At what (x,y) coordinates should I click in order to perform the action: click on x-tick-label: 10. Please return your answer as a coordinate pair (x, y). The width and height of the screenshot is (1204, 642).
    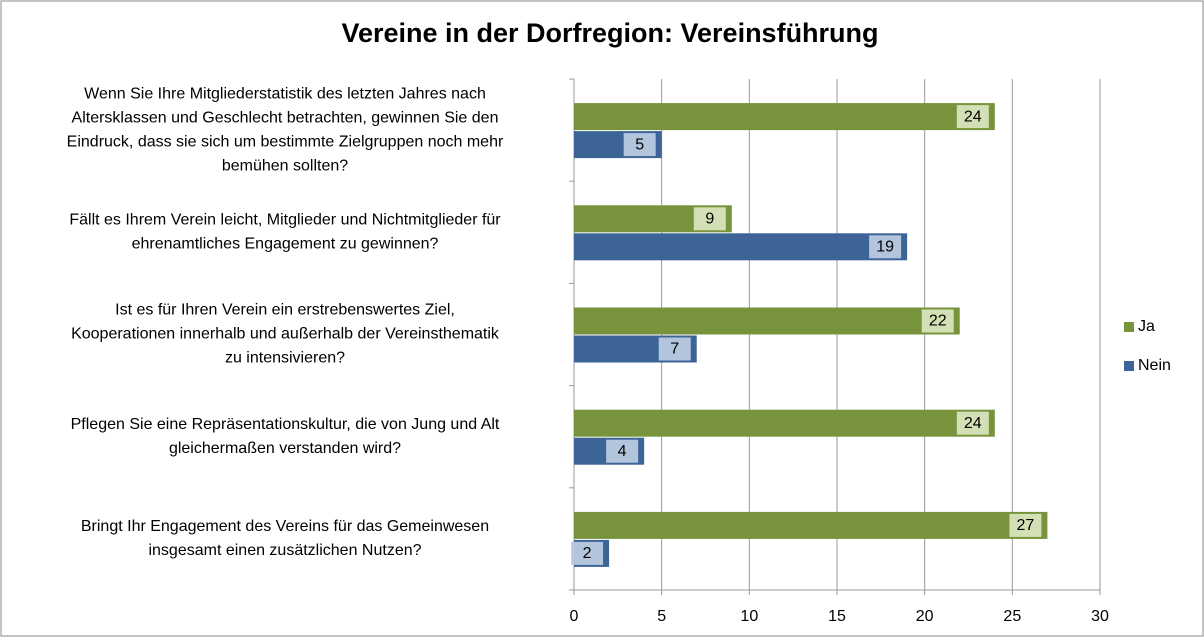
    Looking at the image, I should click on (749, 616).